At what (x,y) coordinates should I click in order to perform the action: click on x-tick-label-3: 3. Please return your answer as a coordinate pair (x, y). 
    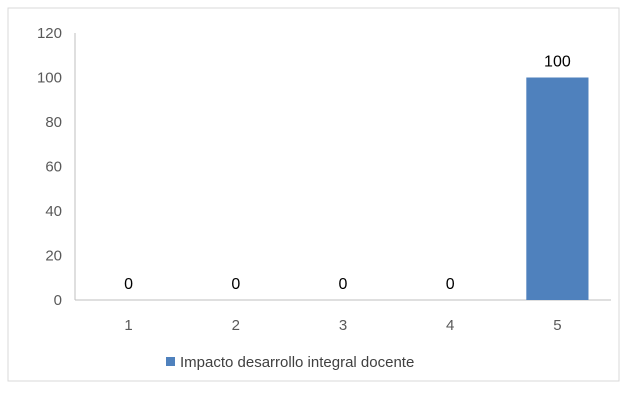
    Looking at the image, I should click on (343, 325).